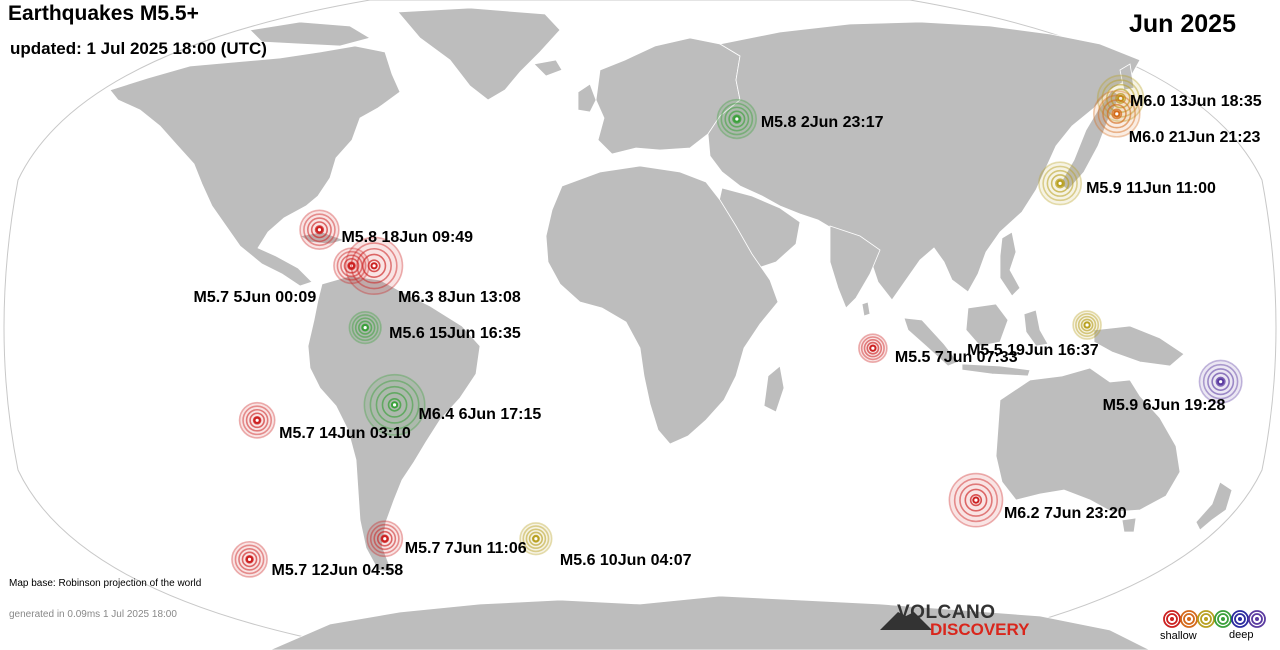 The height and width of the screenshot is (650, 1280). What do you see at coordinates (662, 305) in the screenshot?
I see `land-africa` at bounding box center [662, 305].